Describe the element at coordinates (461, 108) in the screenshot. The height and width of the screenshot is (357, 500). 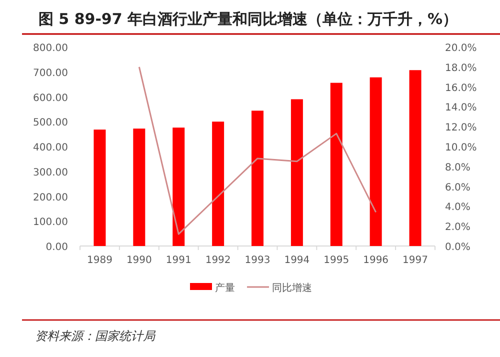
I see `y2-tick-label: 14.0%` at that location.